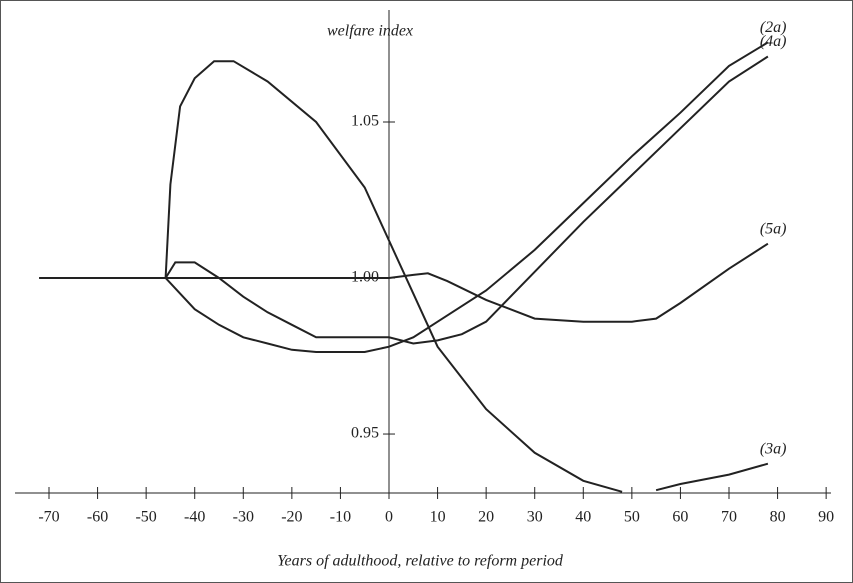  I want to click on series-label: (4a), so click(773, 41).